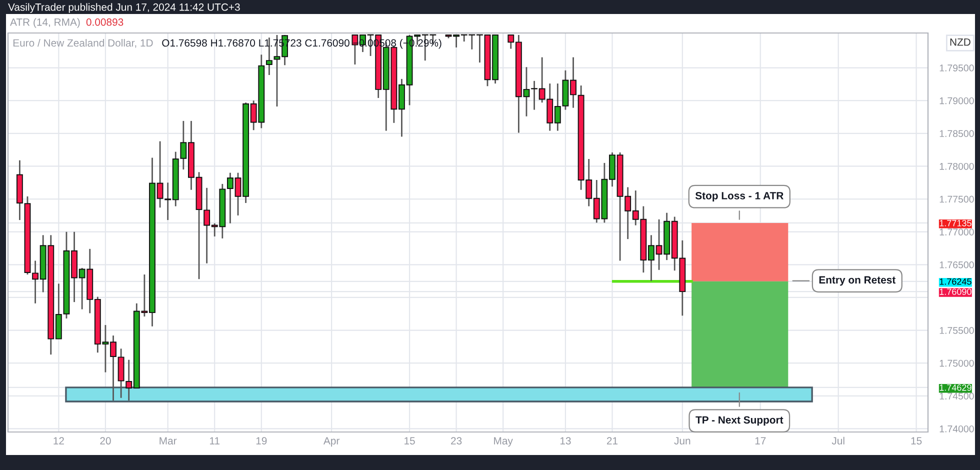  I want to click on x-tick-label: May, so click(503, 442).